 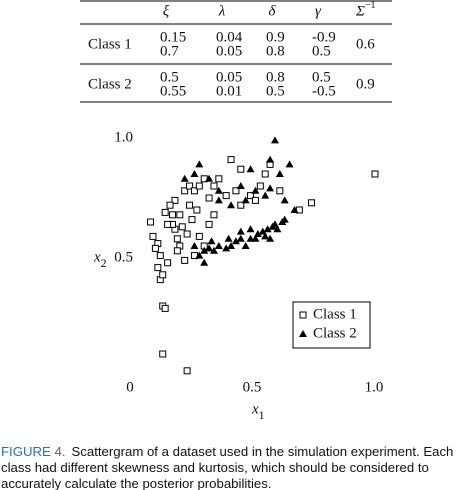 I want to click on table-cell: -0.9, so click(x=324, y=37).